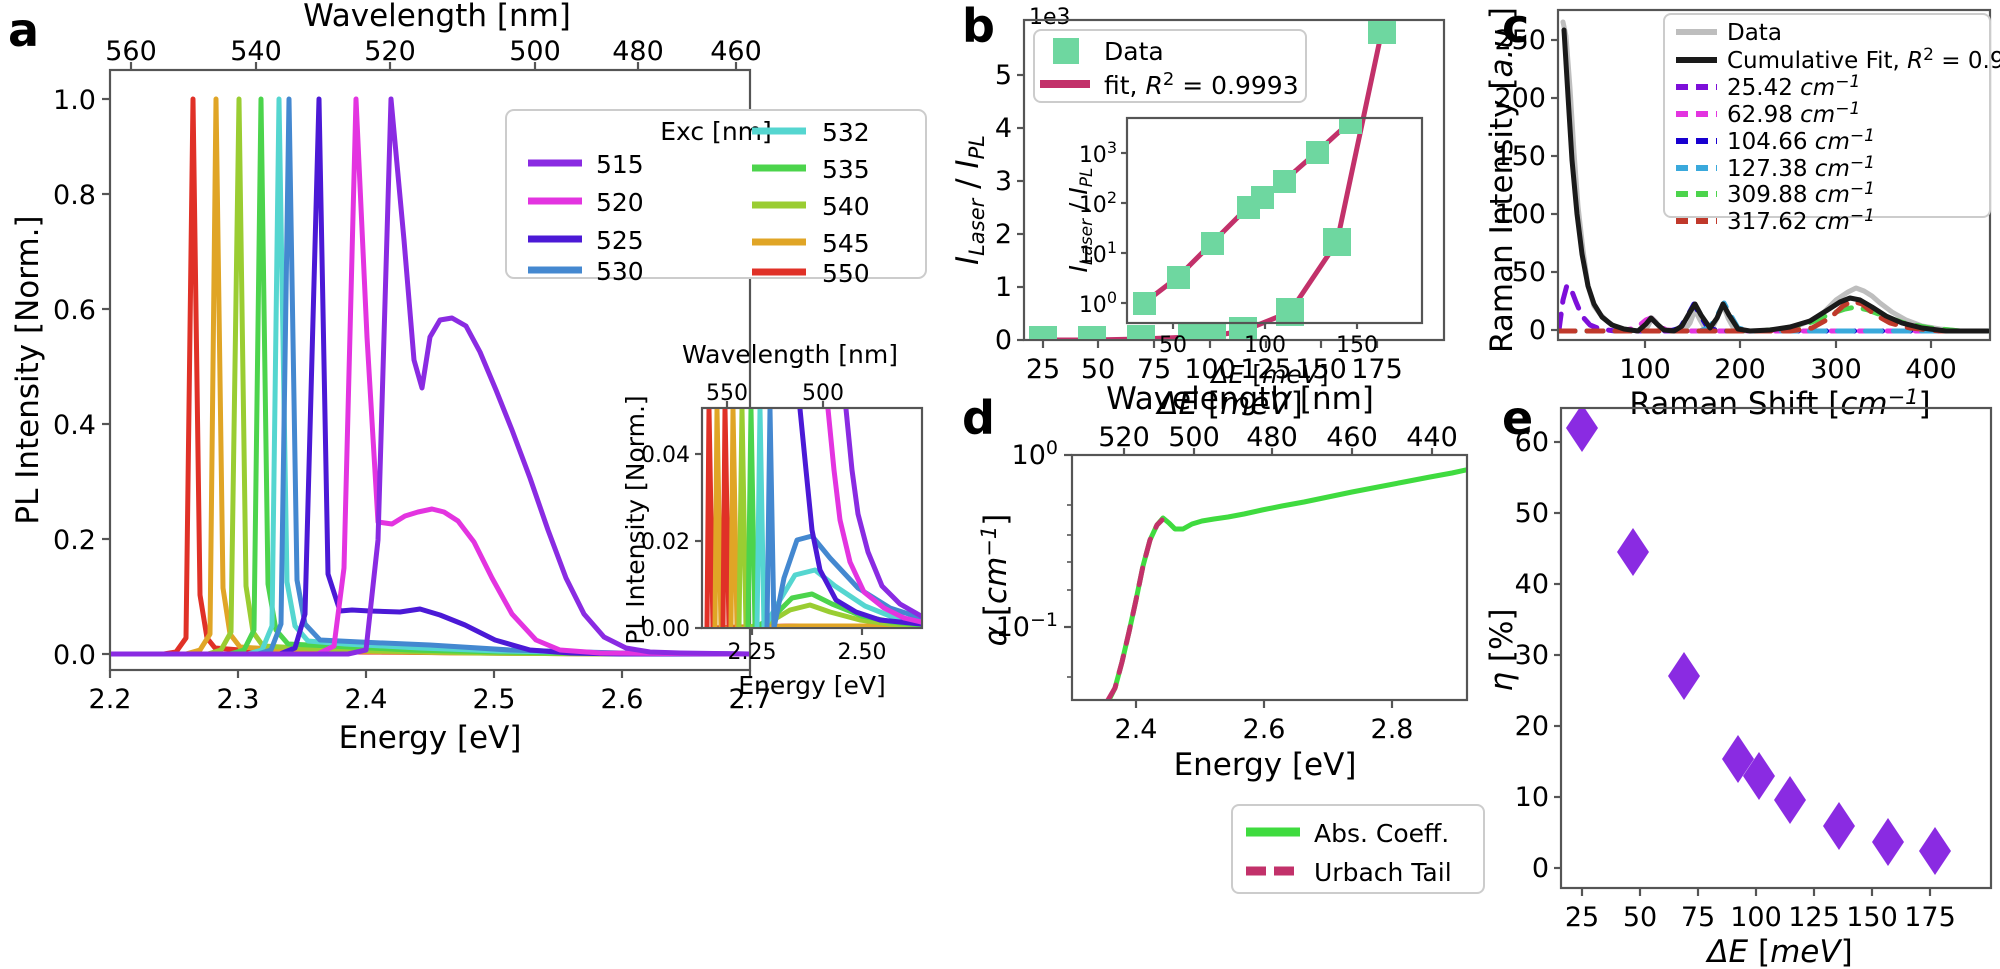 The image size is (2000, 969). I want to click on panel-b: b 1e3 0 1 2 3 4 5 25 50 75 100 12, so click(1198, 211).